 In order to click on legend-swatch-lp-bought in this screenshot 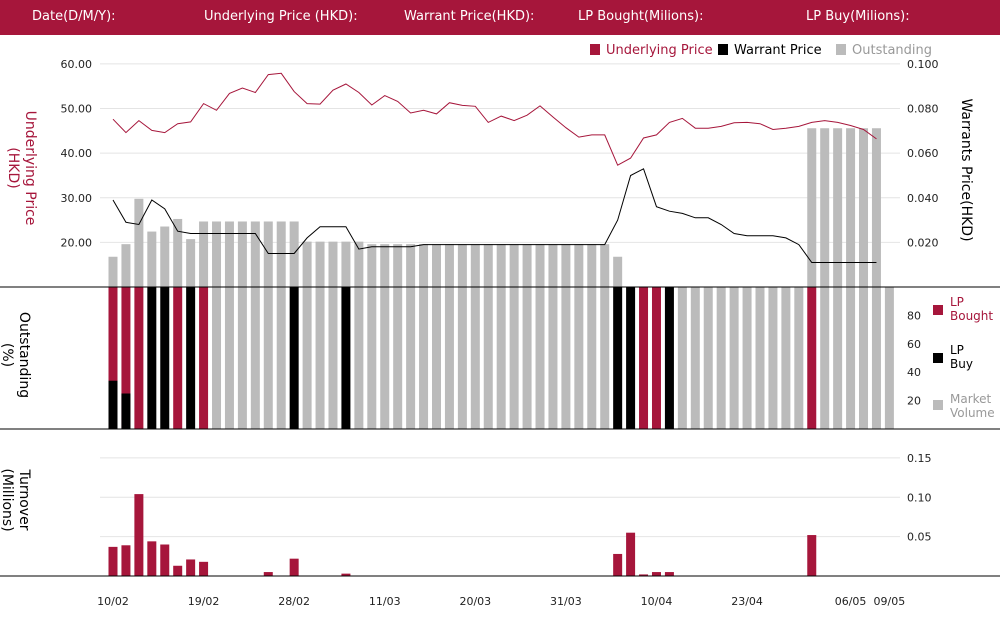, I will do `click(938, 310)`.